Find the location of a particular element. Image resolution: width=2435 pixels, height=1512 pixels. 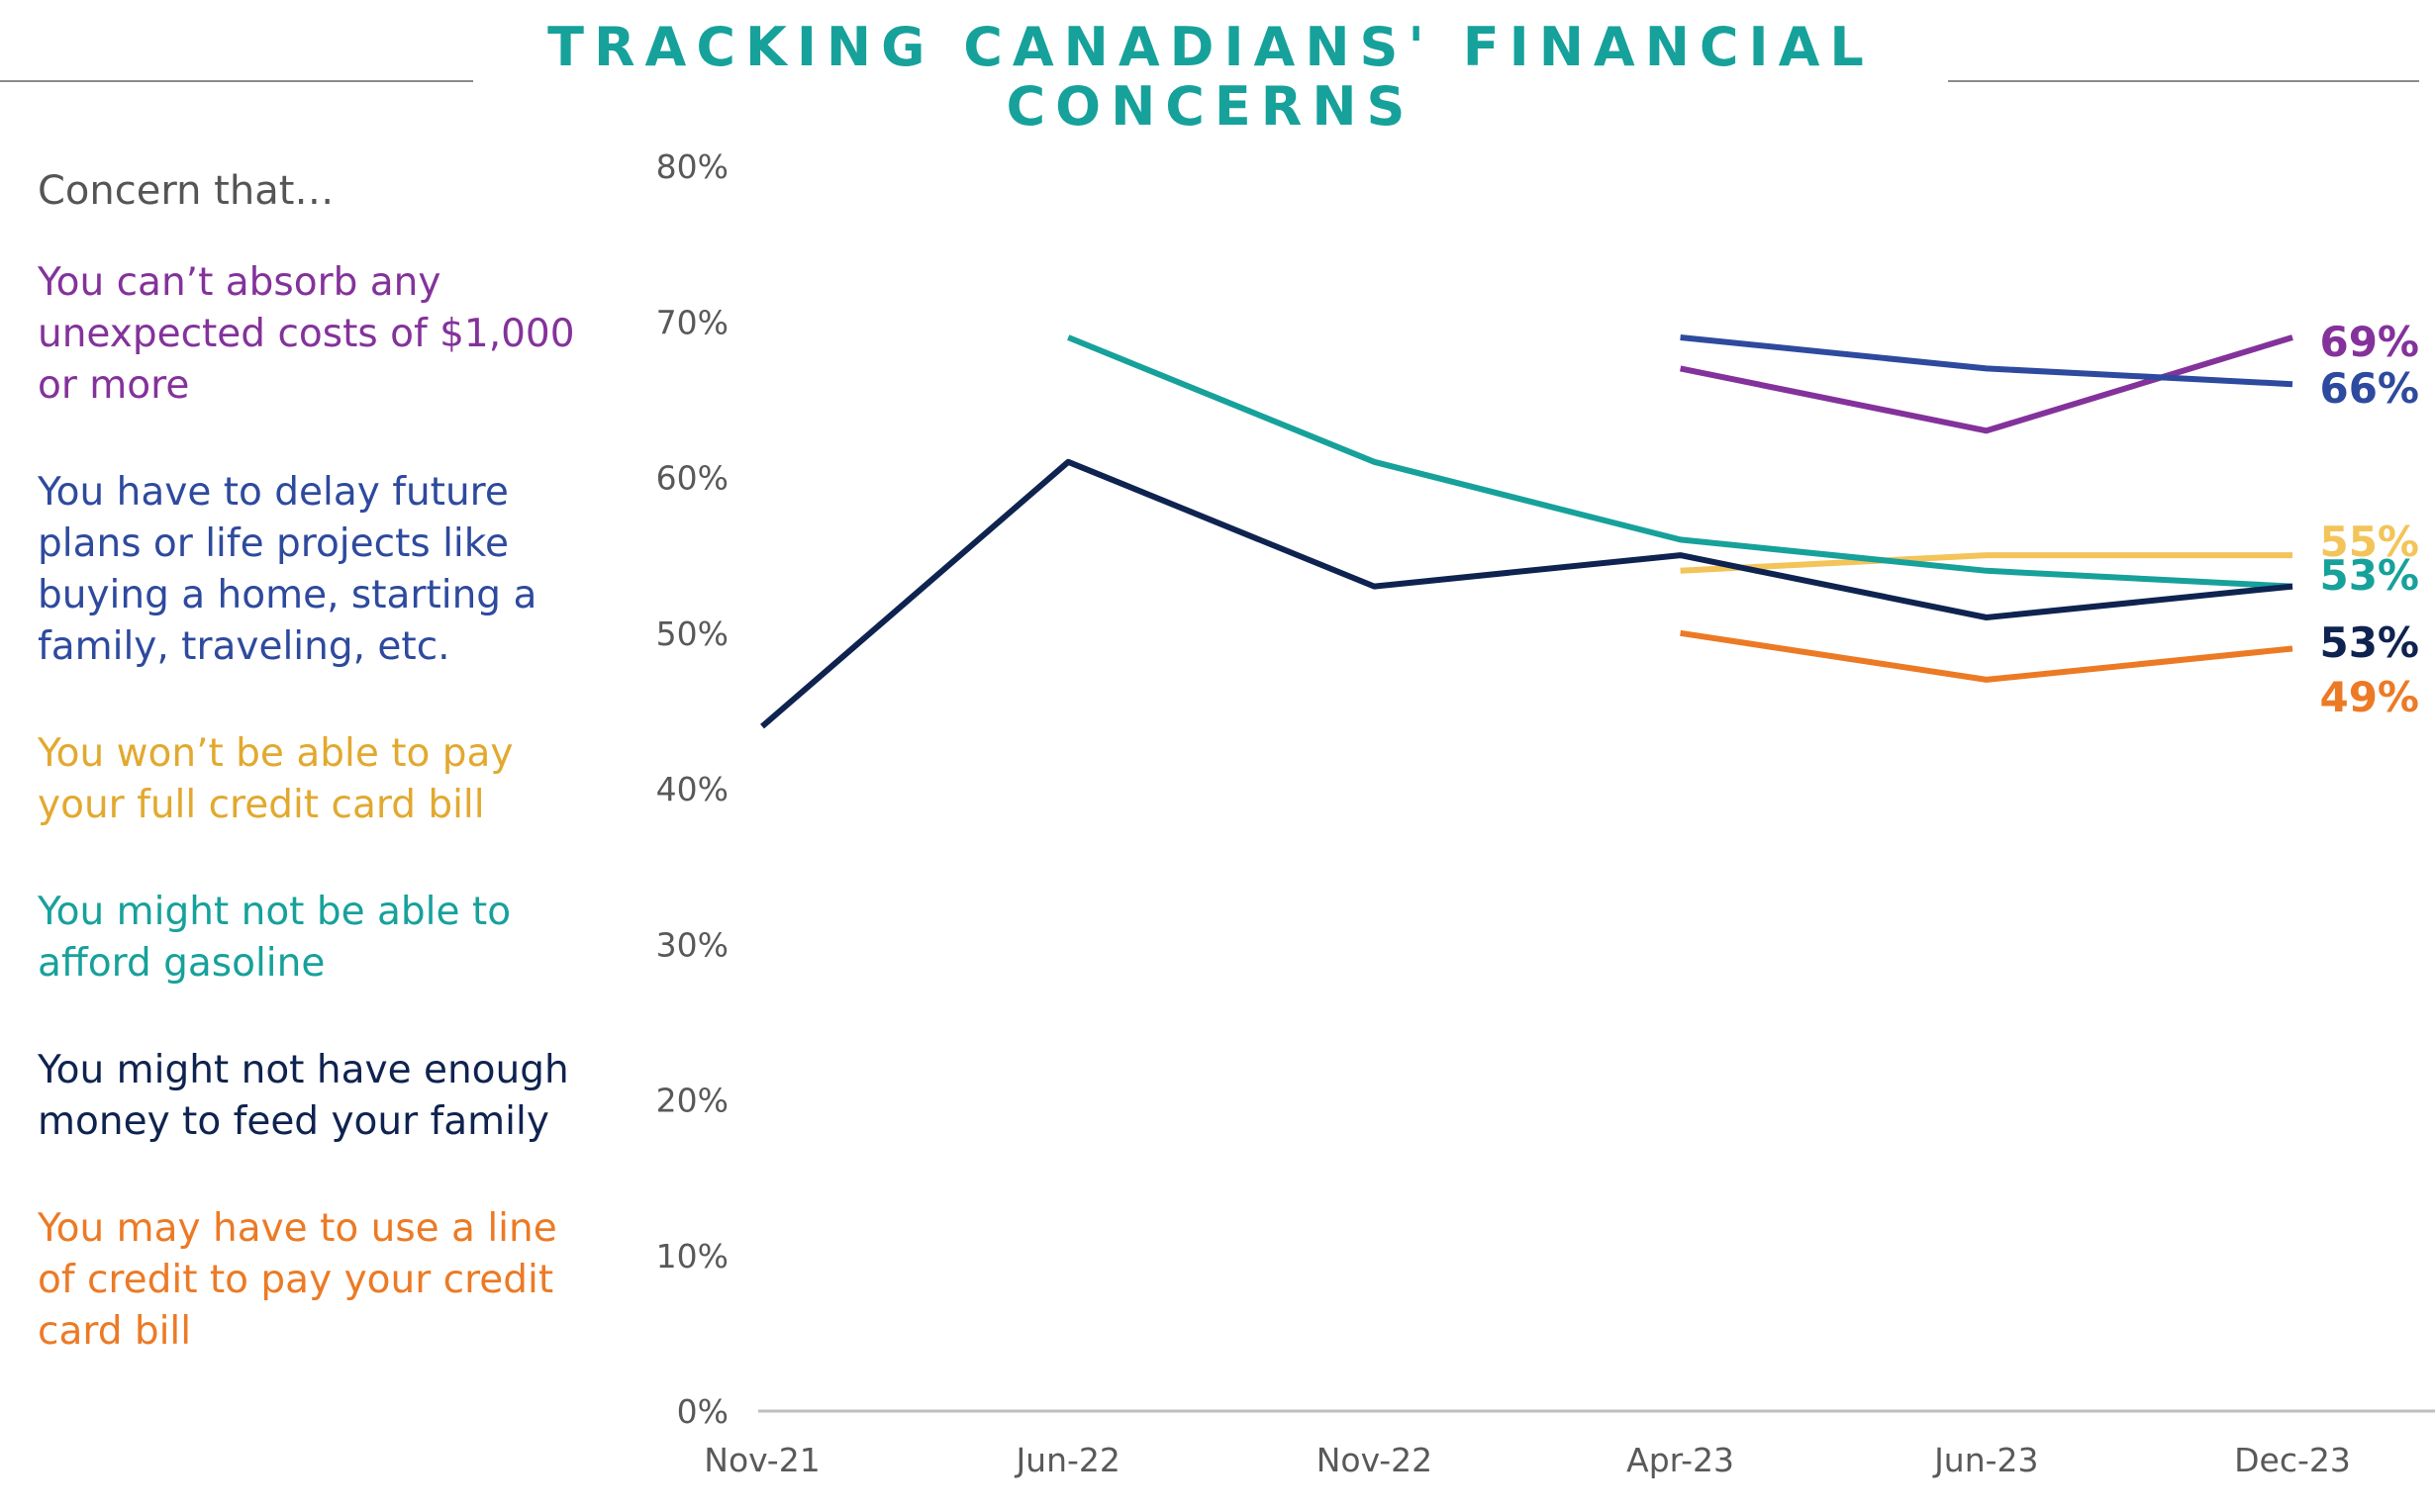

x-tick-label: Apr-23 is located at coordinates (1680, 1460).